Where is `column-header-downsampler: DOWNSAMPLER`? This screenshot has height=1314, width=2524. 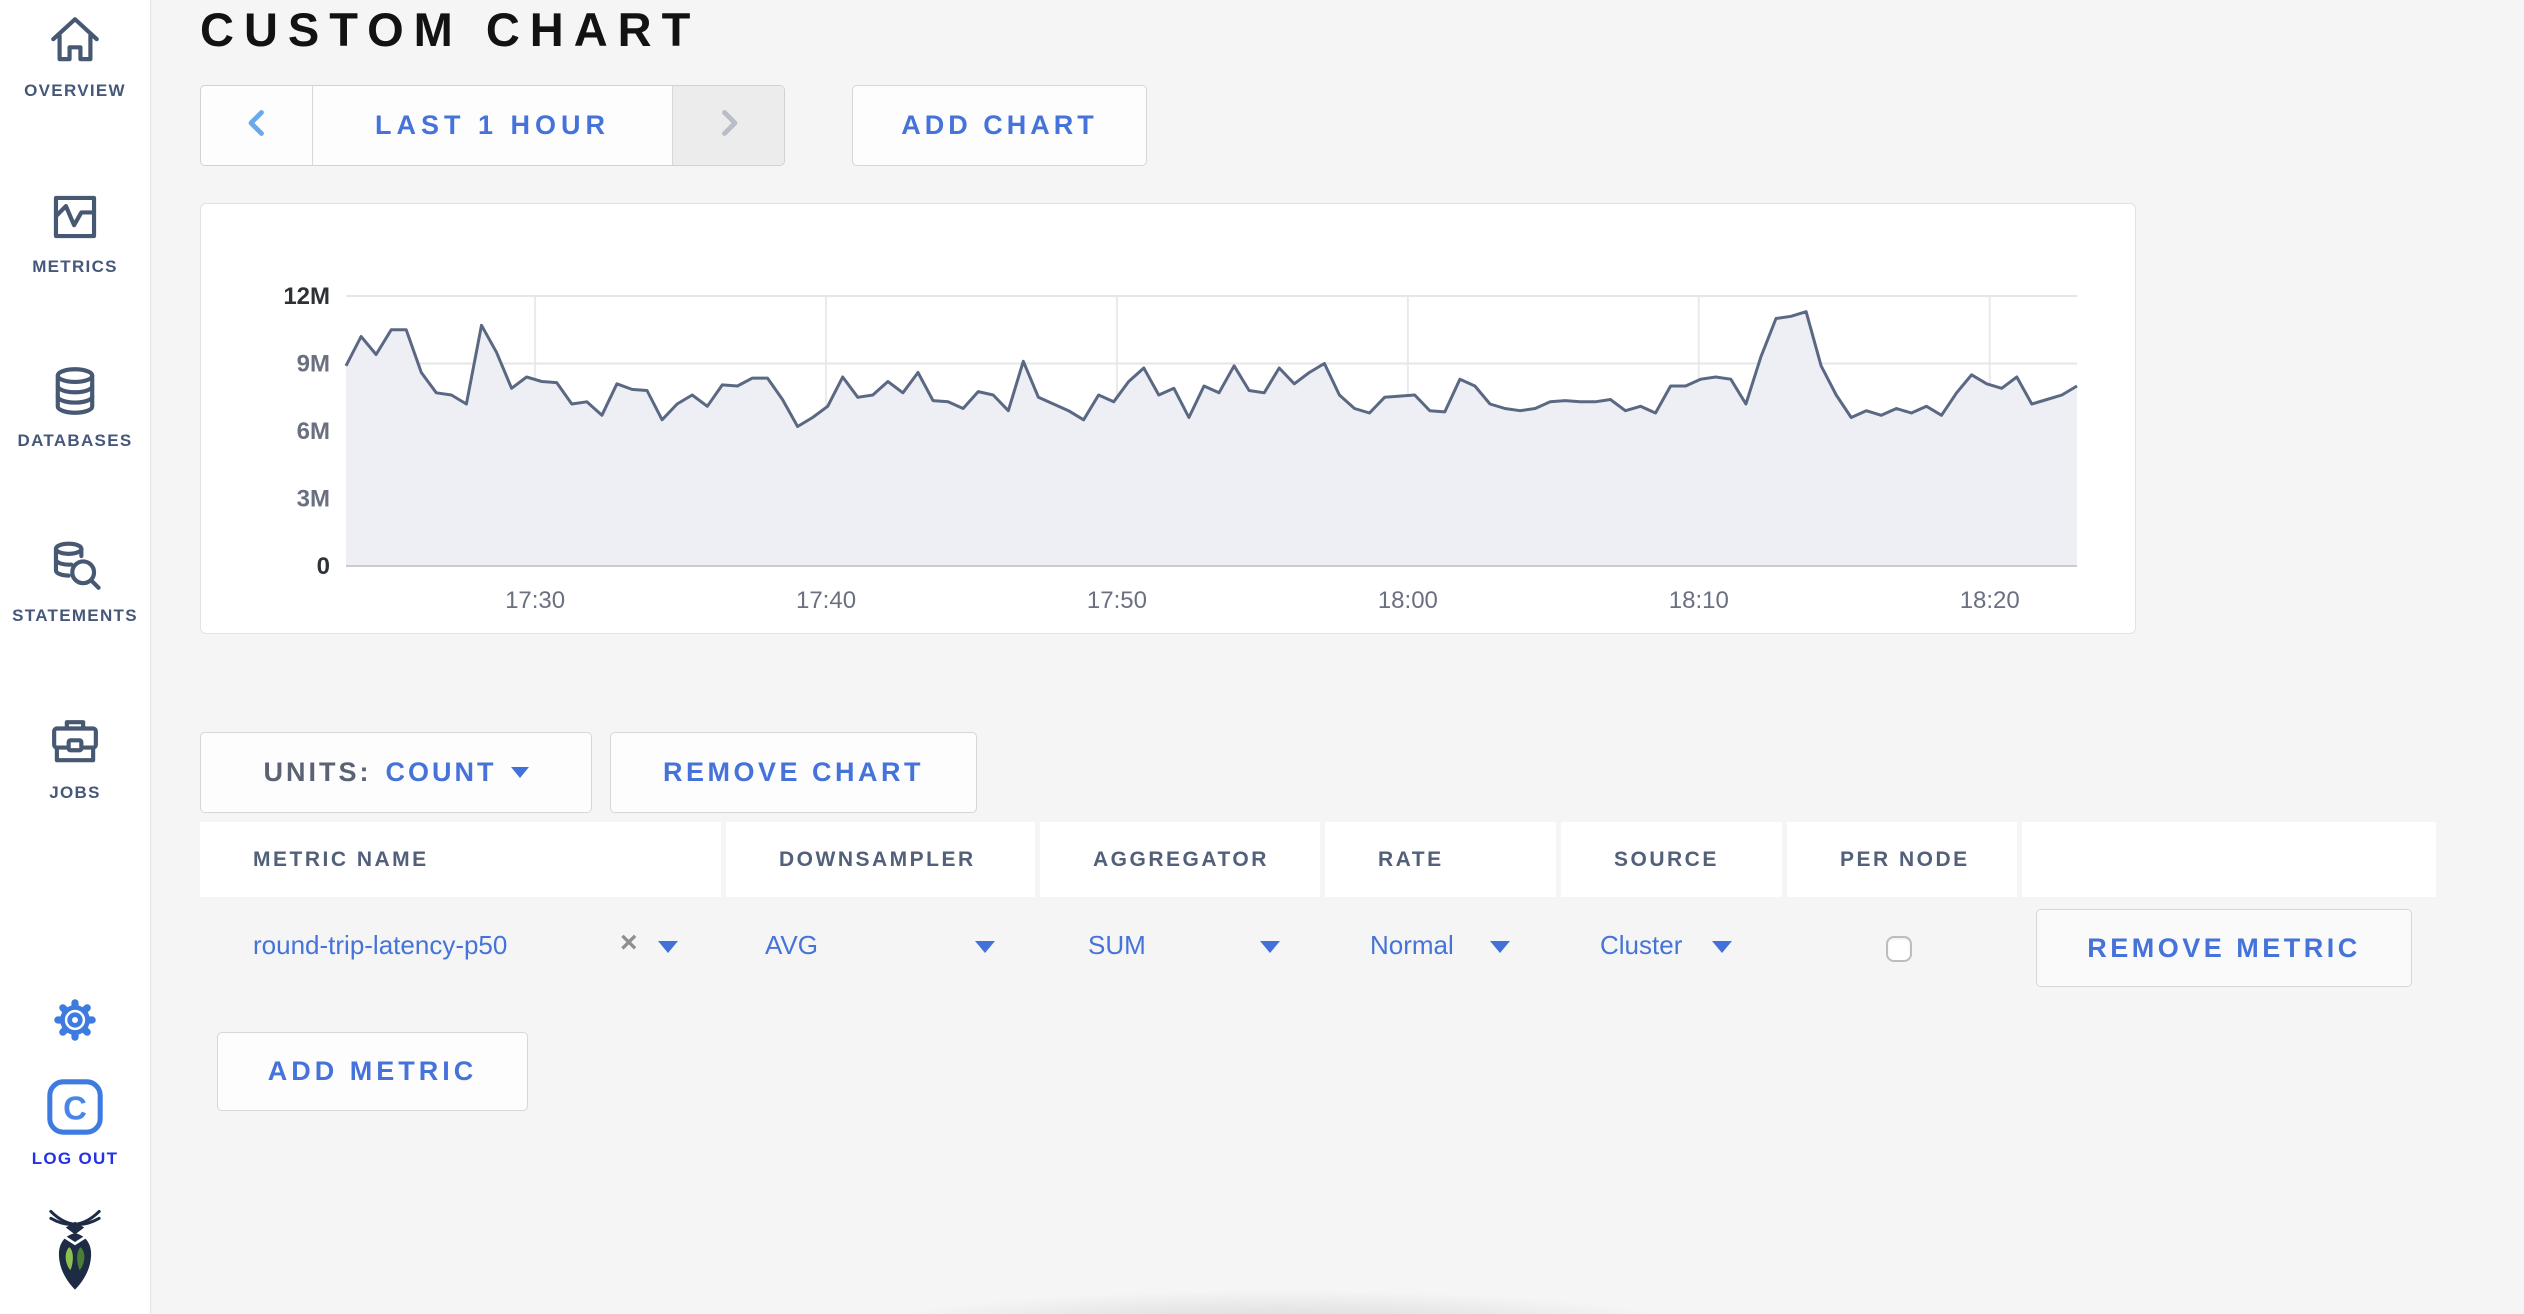
column-header-downsampler: DOWNSAMPLER is located at coordinates (880, 859).